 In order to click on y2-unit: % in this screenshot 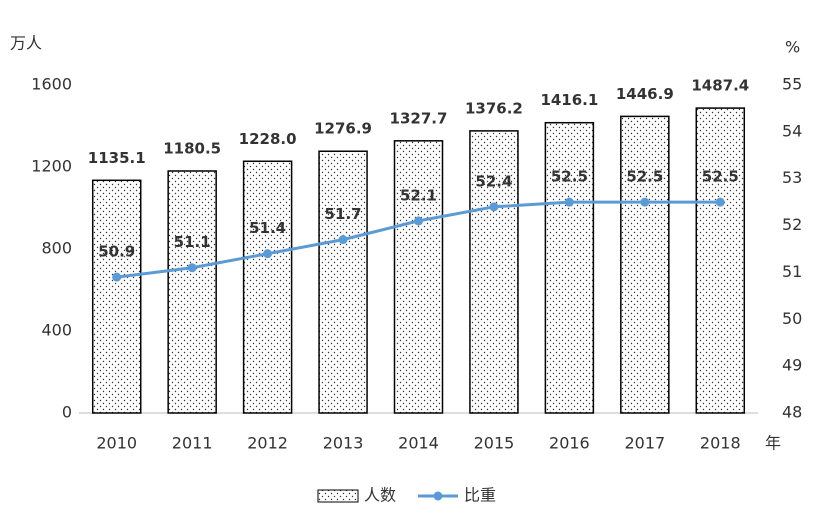, I will do `click(792, 47)`.